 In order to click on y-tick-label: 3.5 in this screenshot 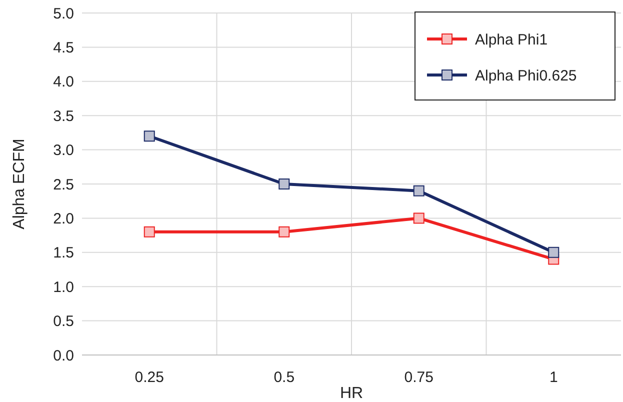, I will do `click(63, 116)`.